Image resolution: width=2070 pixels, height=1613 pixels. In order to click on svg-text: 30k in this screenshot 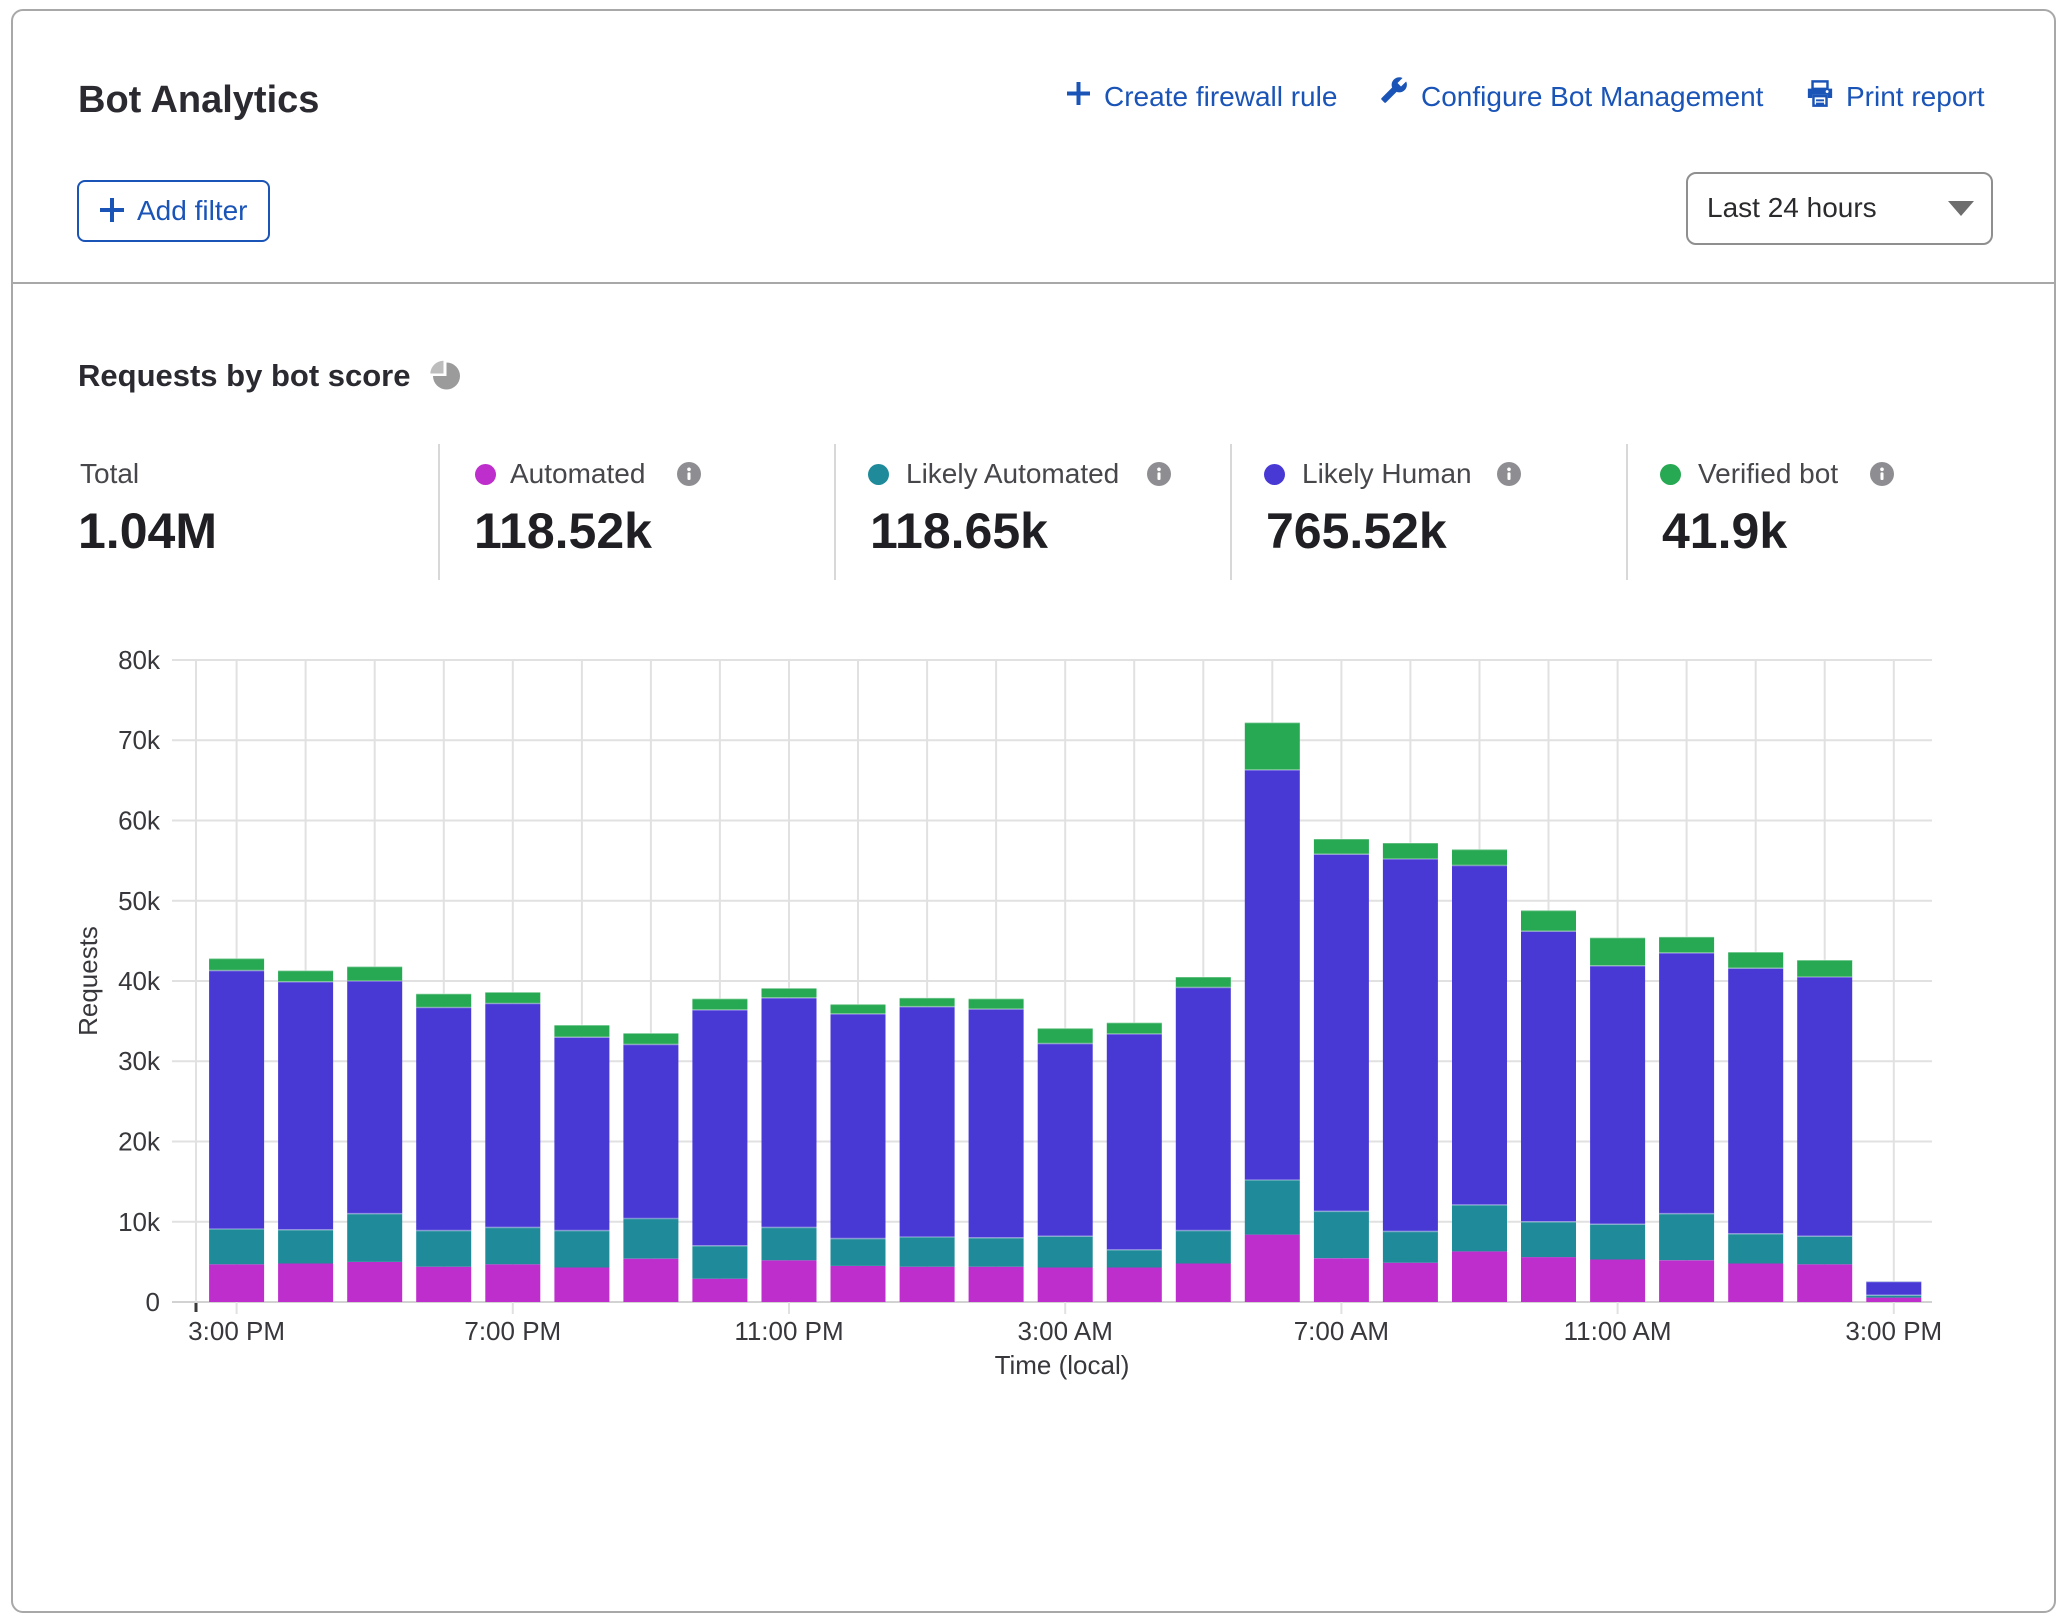, I will do `click(139, 1061)`.